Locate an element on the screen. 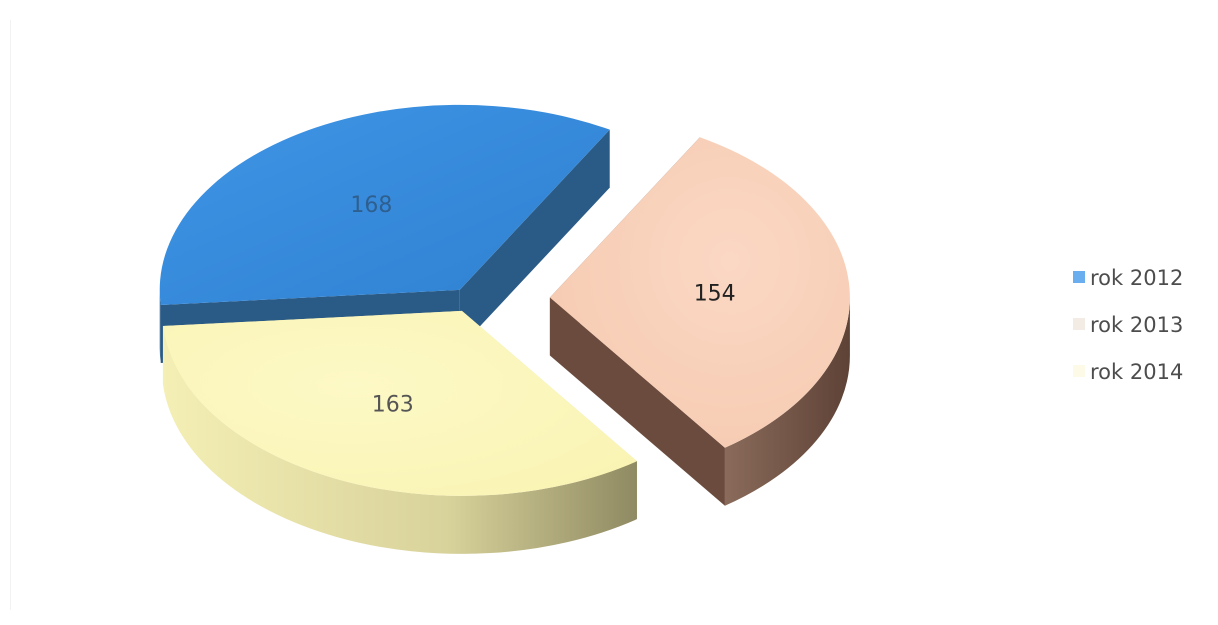 The width and height of the screenshot is (1218, 625). pie-labels-group: 168 154 163 is located at coordinates (542, 305).